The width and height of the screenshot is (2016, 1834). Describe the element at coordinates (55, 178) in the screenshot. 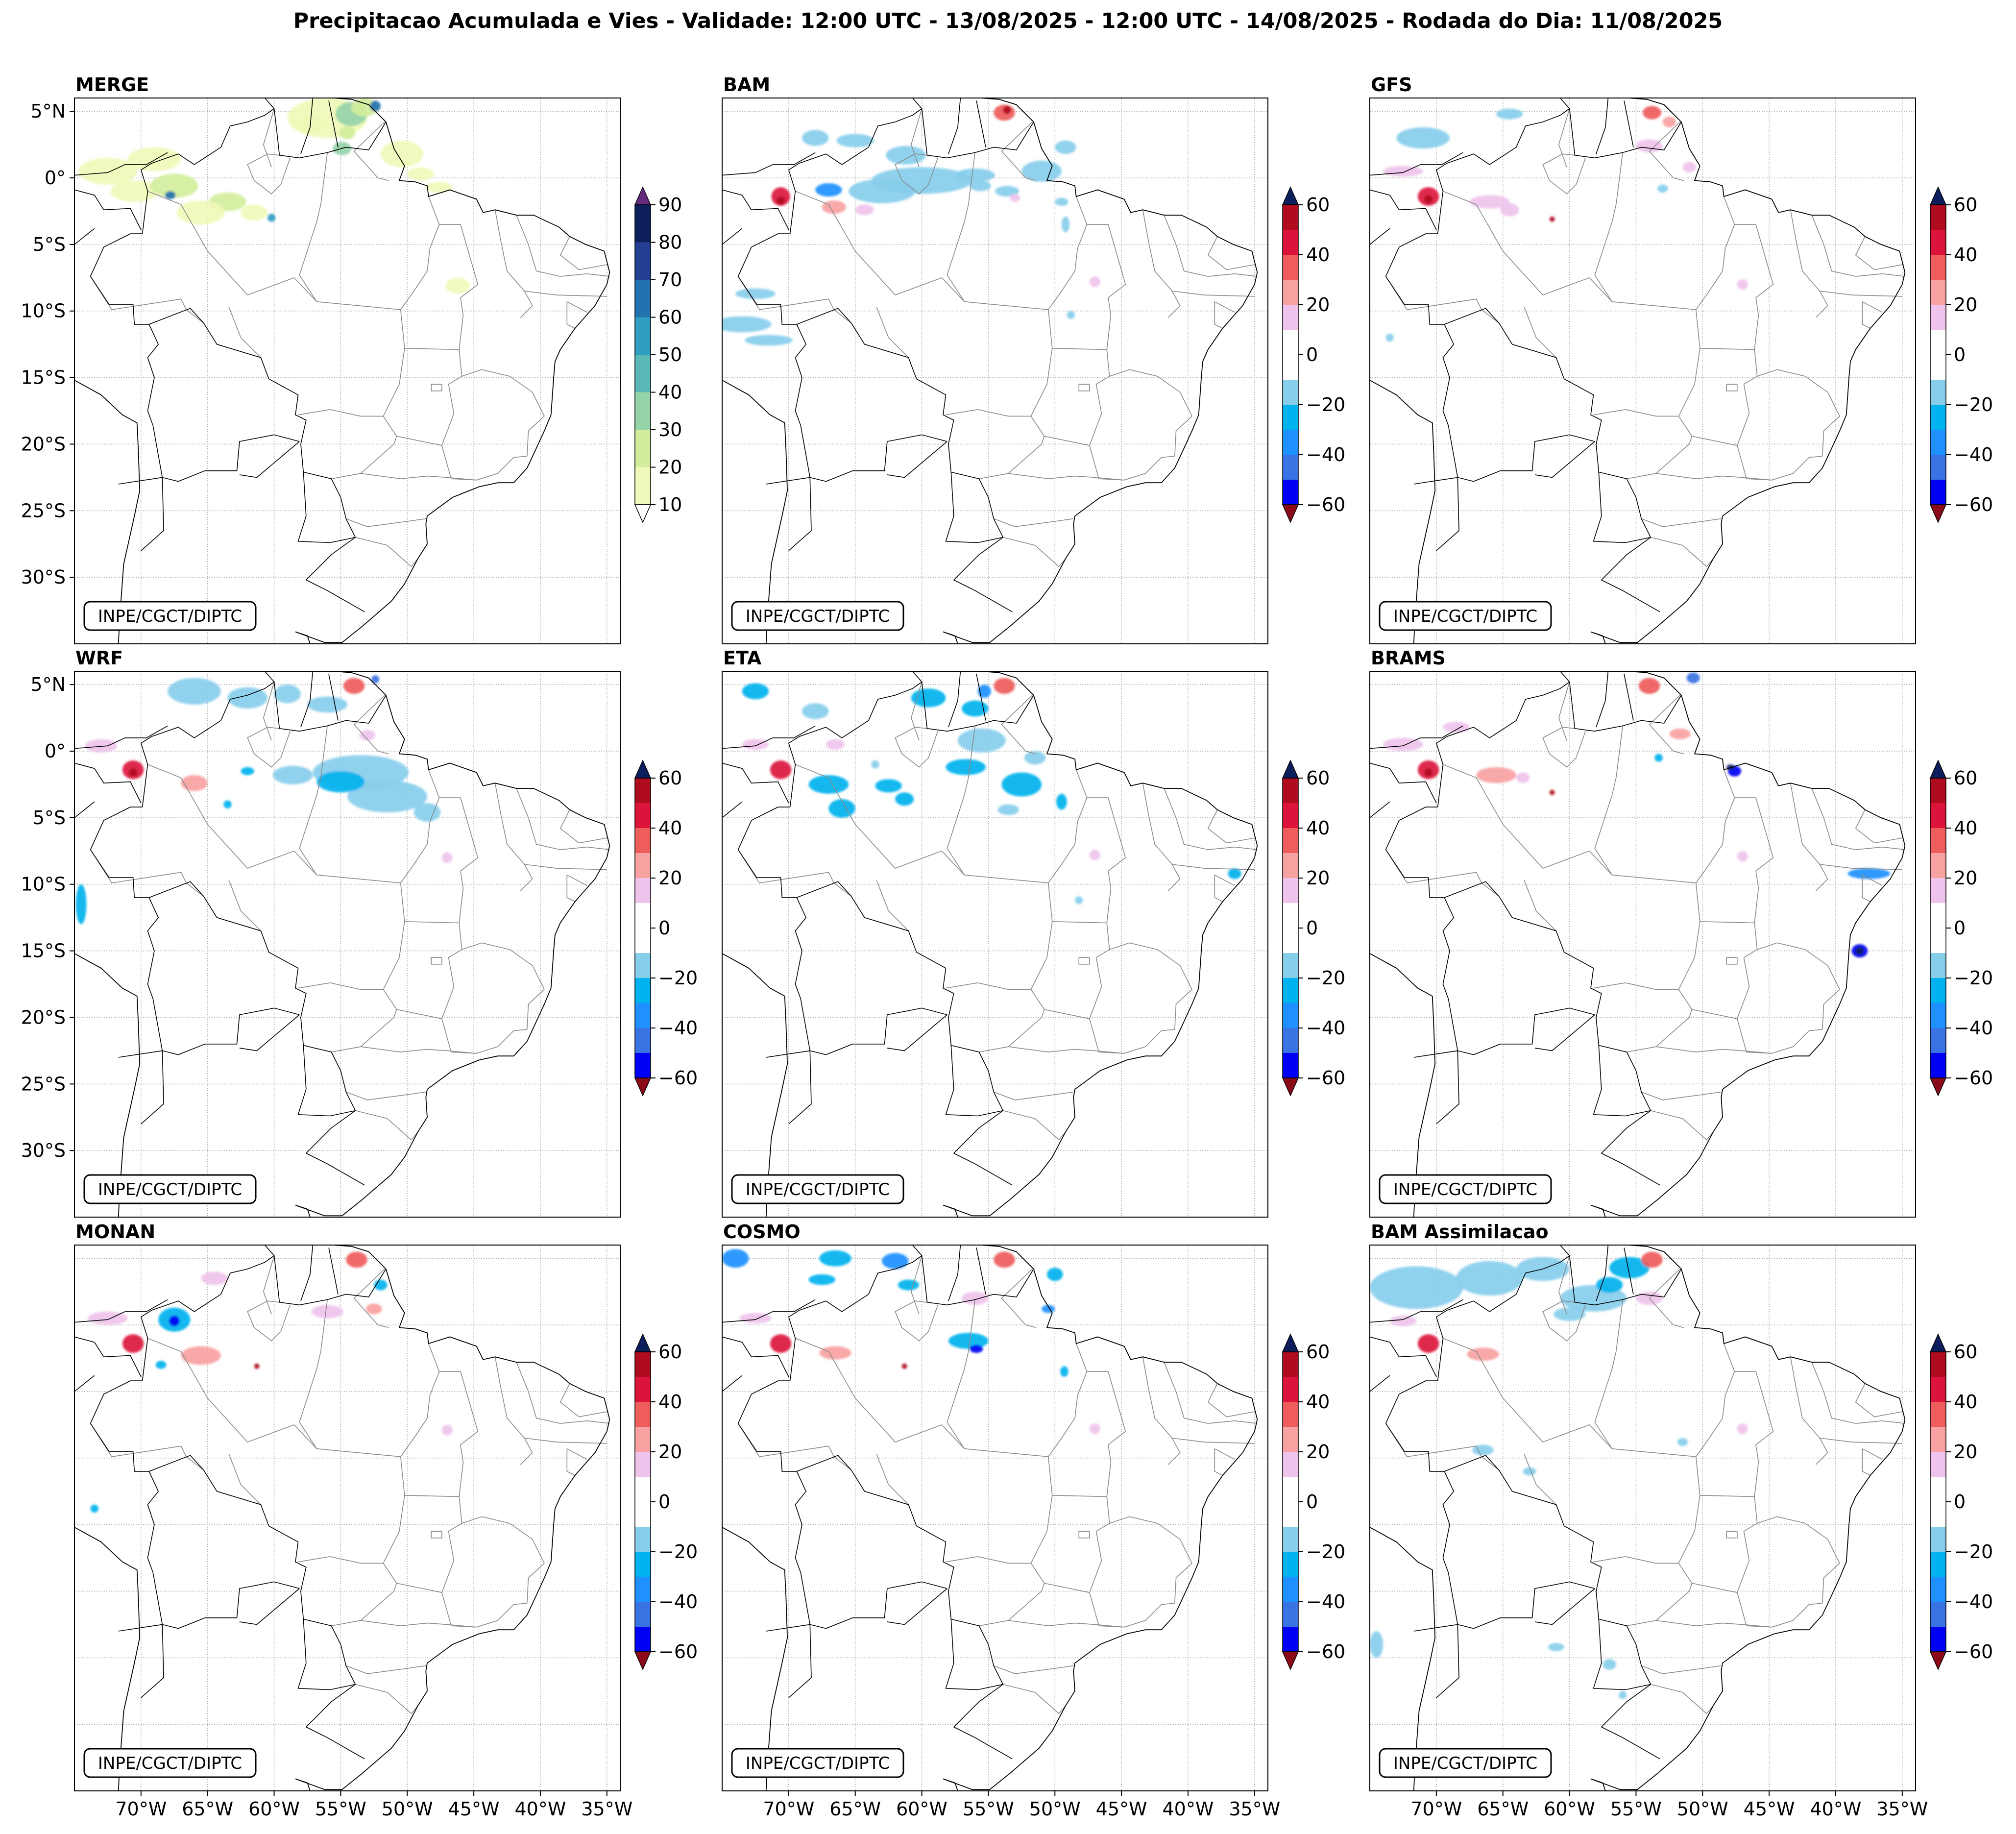

I see `lat-tick-label: 0°` at that location.